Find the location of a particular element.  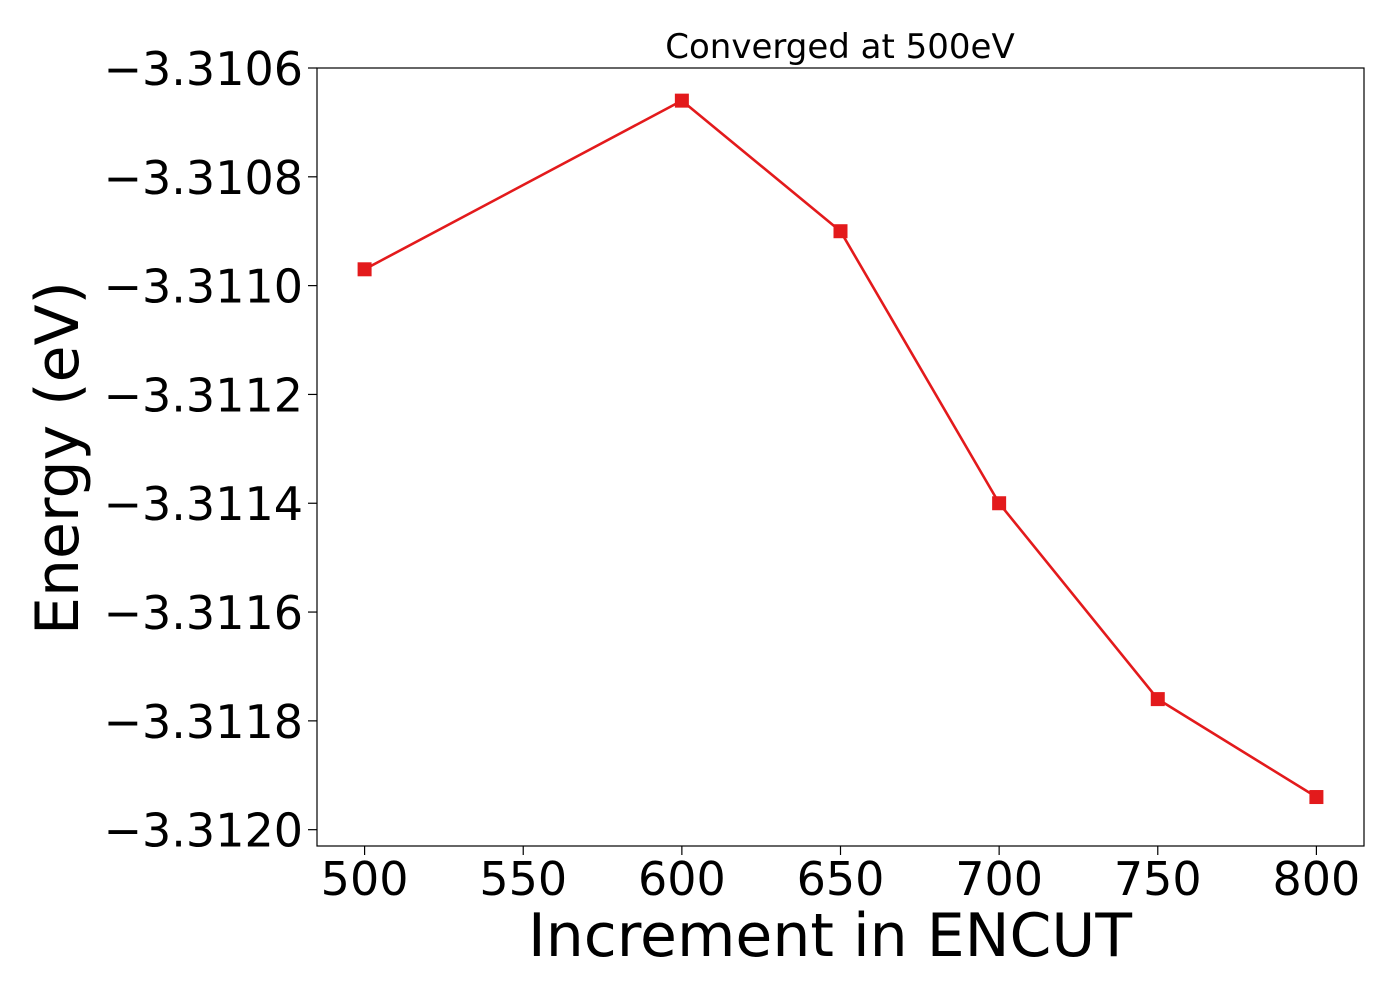

x-tick-label: 500 is located at coordinates (365, 879).